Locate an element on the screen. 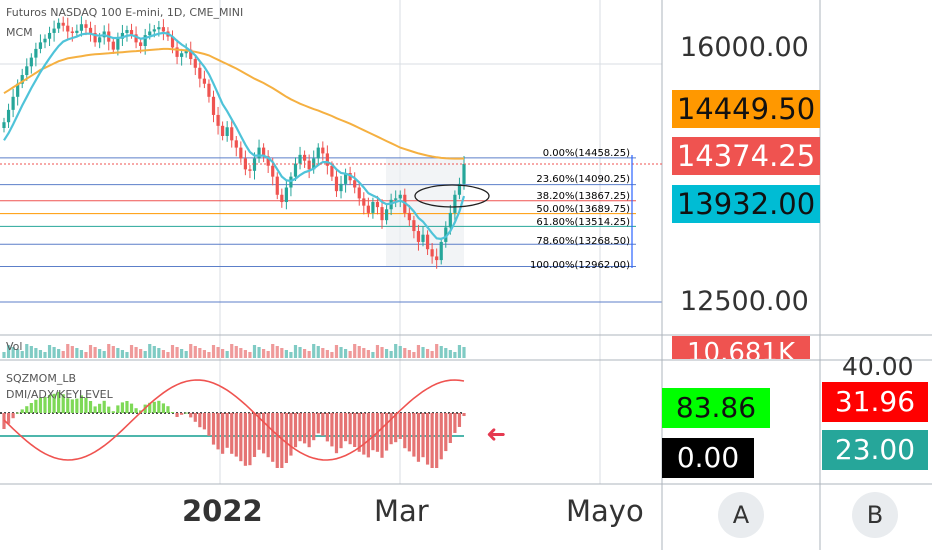 Image resolution: width=932 pixels, height=550 pixels. x-label-mar: Mar is located at coordinates (401, 511).